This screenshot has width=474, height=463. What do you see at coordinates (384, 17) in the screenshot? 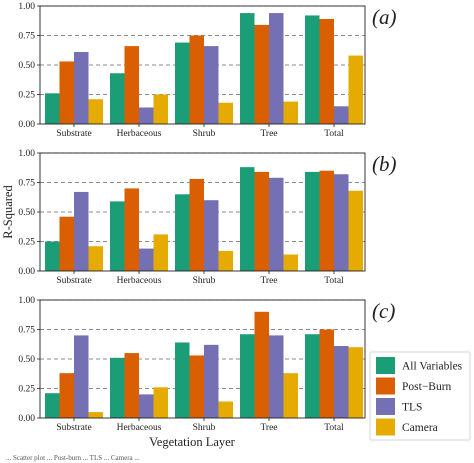
I see `panel-label: (a)` at bounding box center [384, 17].